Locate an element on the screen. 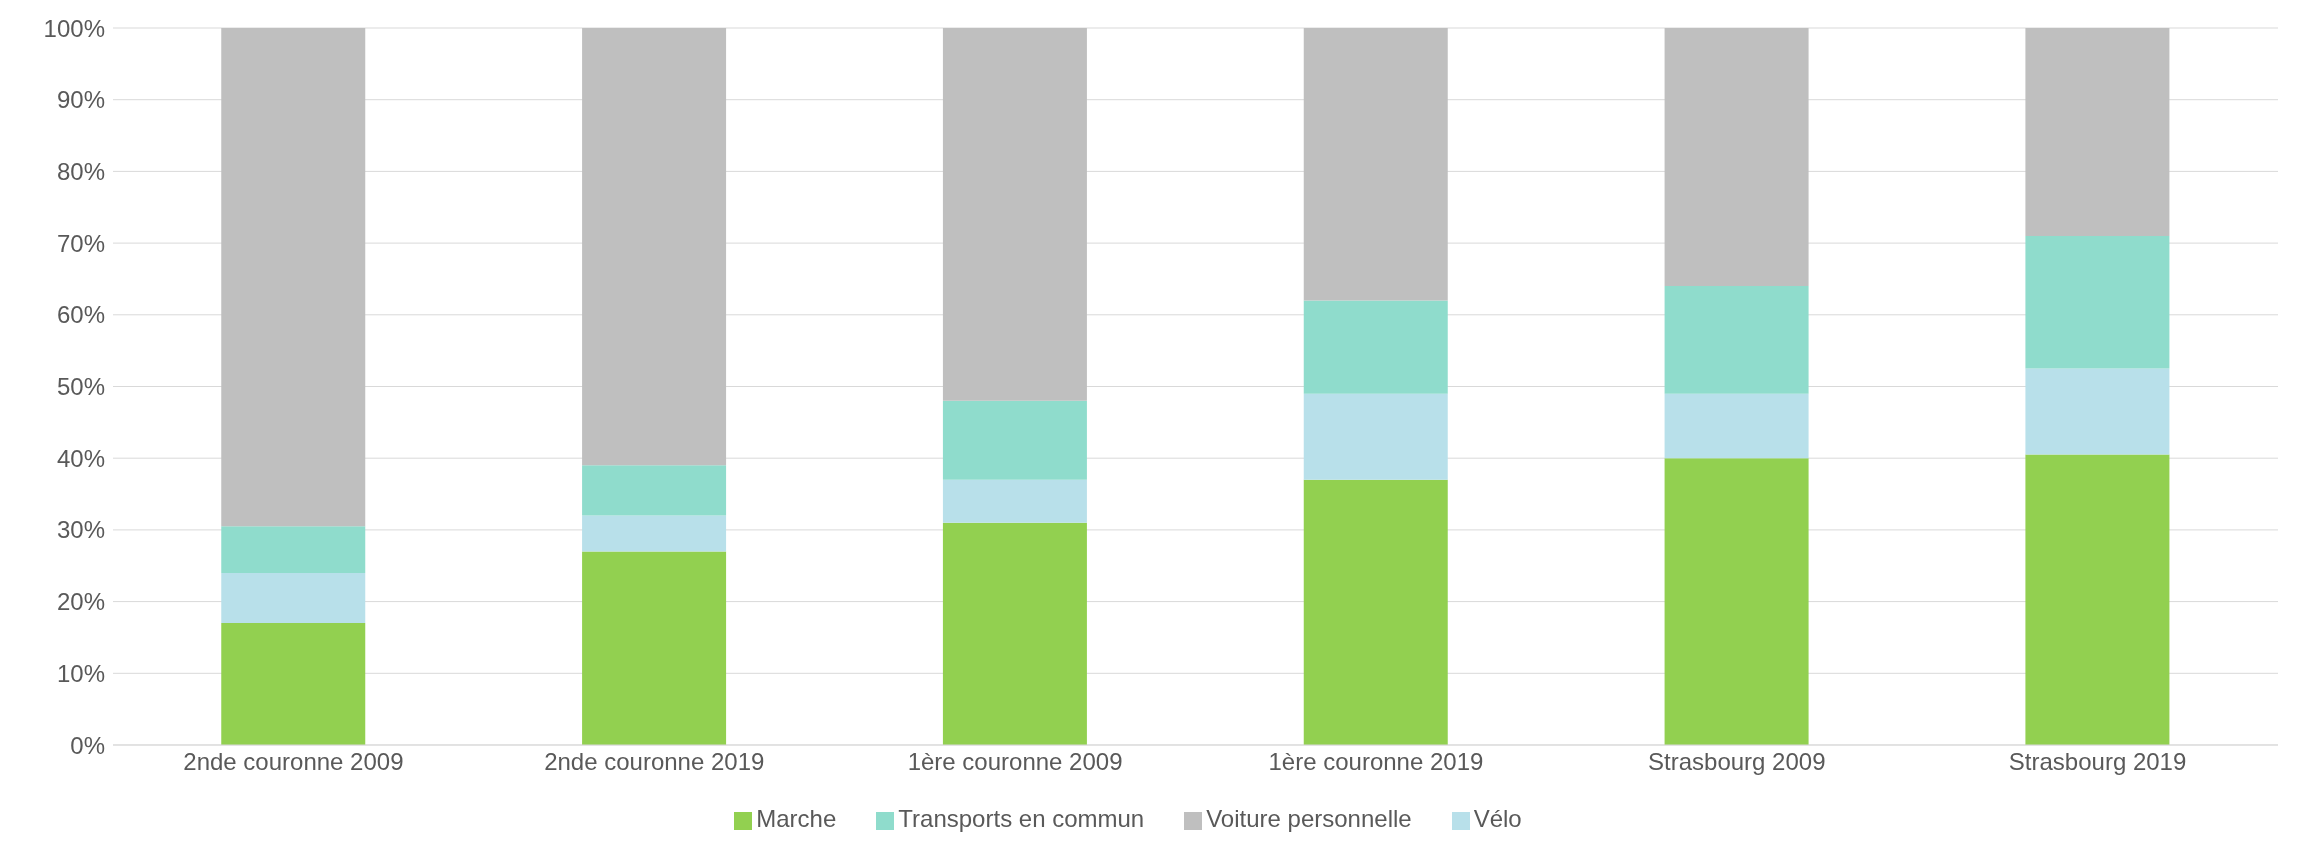 This screenshot has height=856, width=2316. x-tick-label: 1ère couronne 2009 is located at coordinates (1015, 762).